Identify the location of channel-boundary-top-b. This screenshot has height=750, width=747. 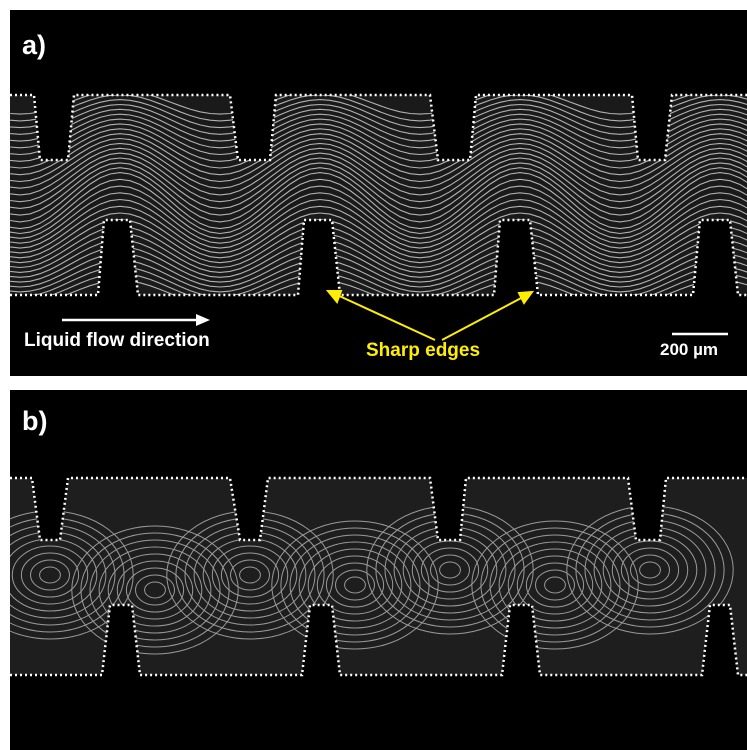
(378, 509).